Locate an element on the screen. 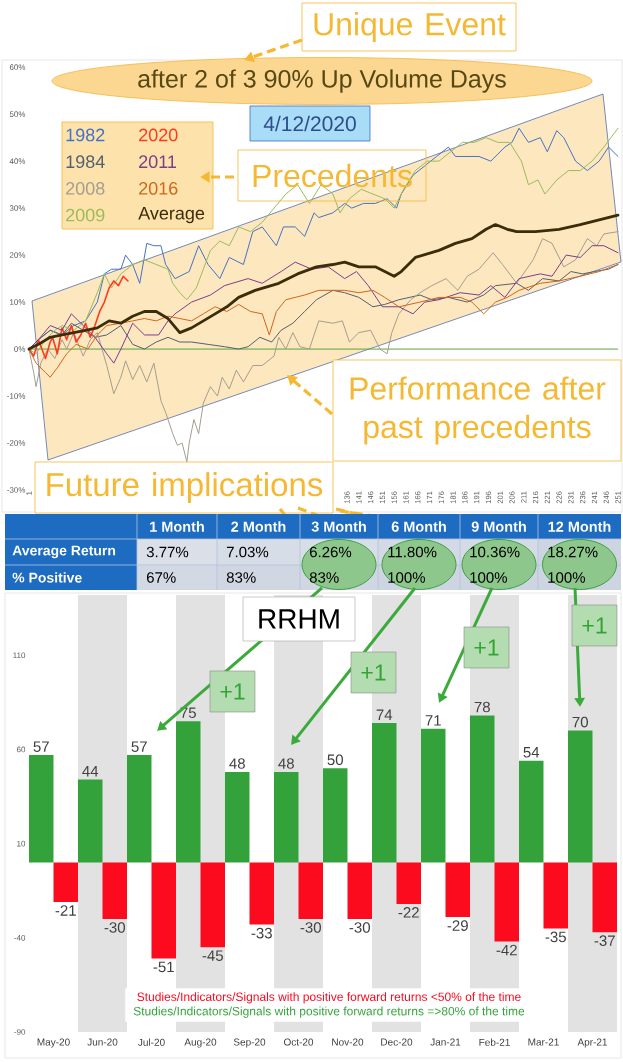 The height and width of the screenshot is (1062, 623). text: Studies/Indicators/Signals with positive forward returns =>80% of the time is located at coordinates (329, 1012).